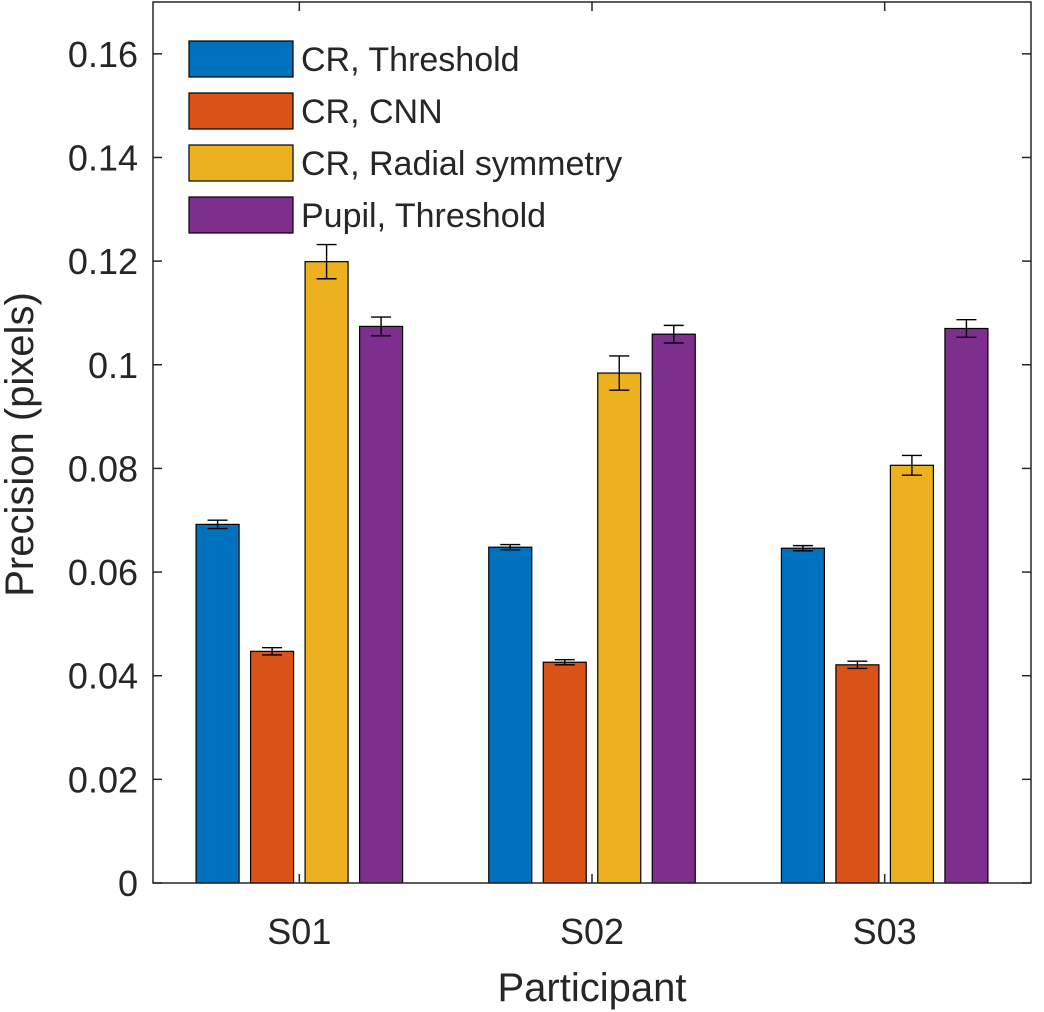 This screenshot has height=1012, width=1044. Describe the element at coordinates (299, 931) in the screenshot. I see `x-tick-label: S01` at that location.